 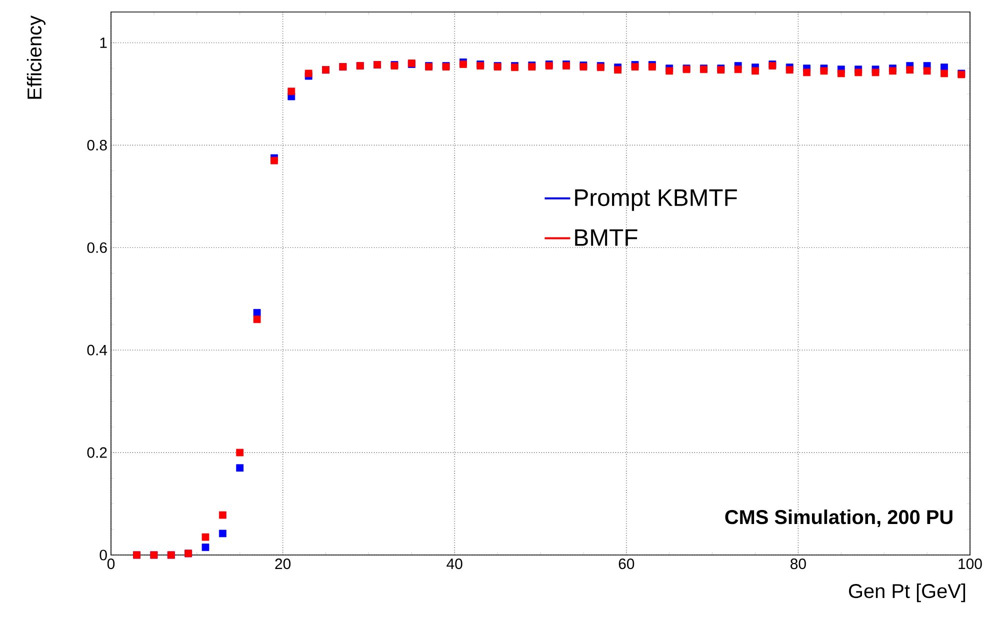 What do you see at coordinates (111, 564) in the screenshot?
I see `x-tick-label: 0` at bounding box center [111, 564].